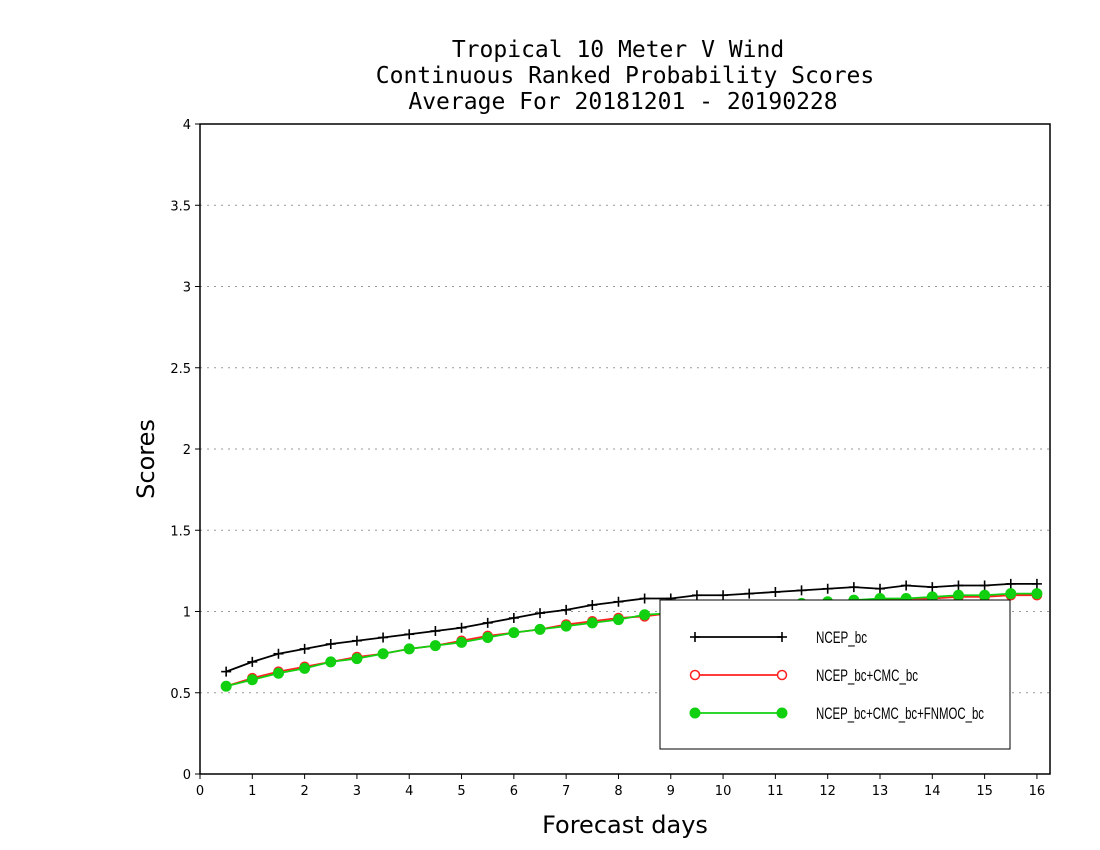 The height and width of the screenshot is (850, 1100). Describe the element at coordinates (461, 791) in the screenshot. I see `x-tick-label: 5` at that location.